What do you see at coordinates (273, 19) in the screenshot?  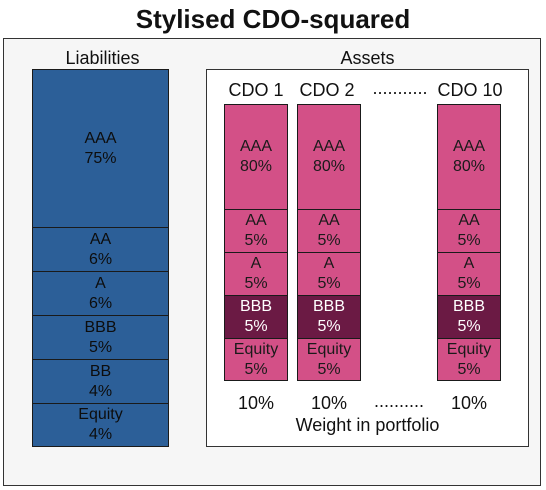 I see `diagram-title: Stylised CDO-squared` at bounding box center [273, 19].